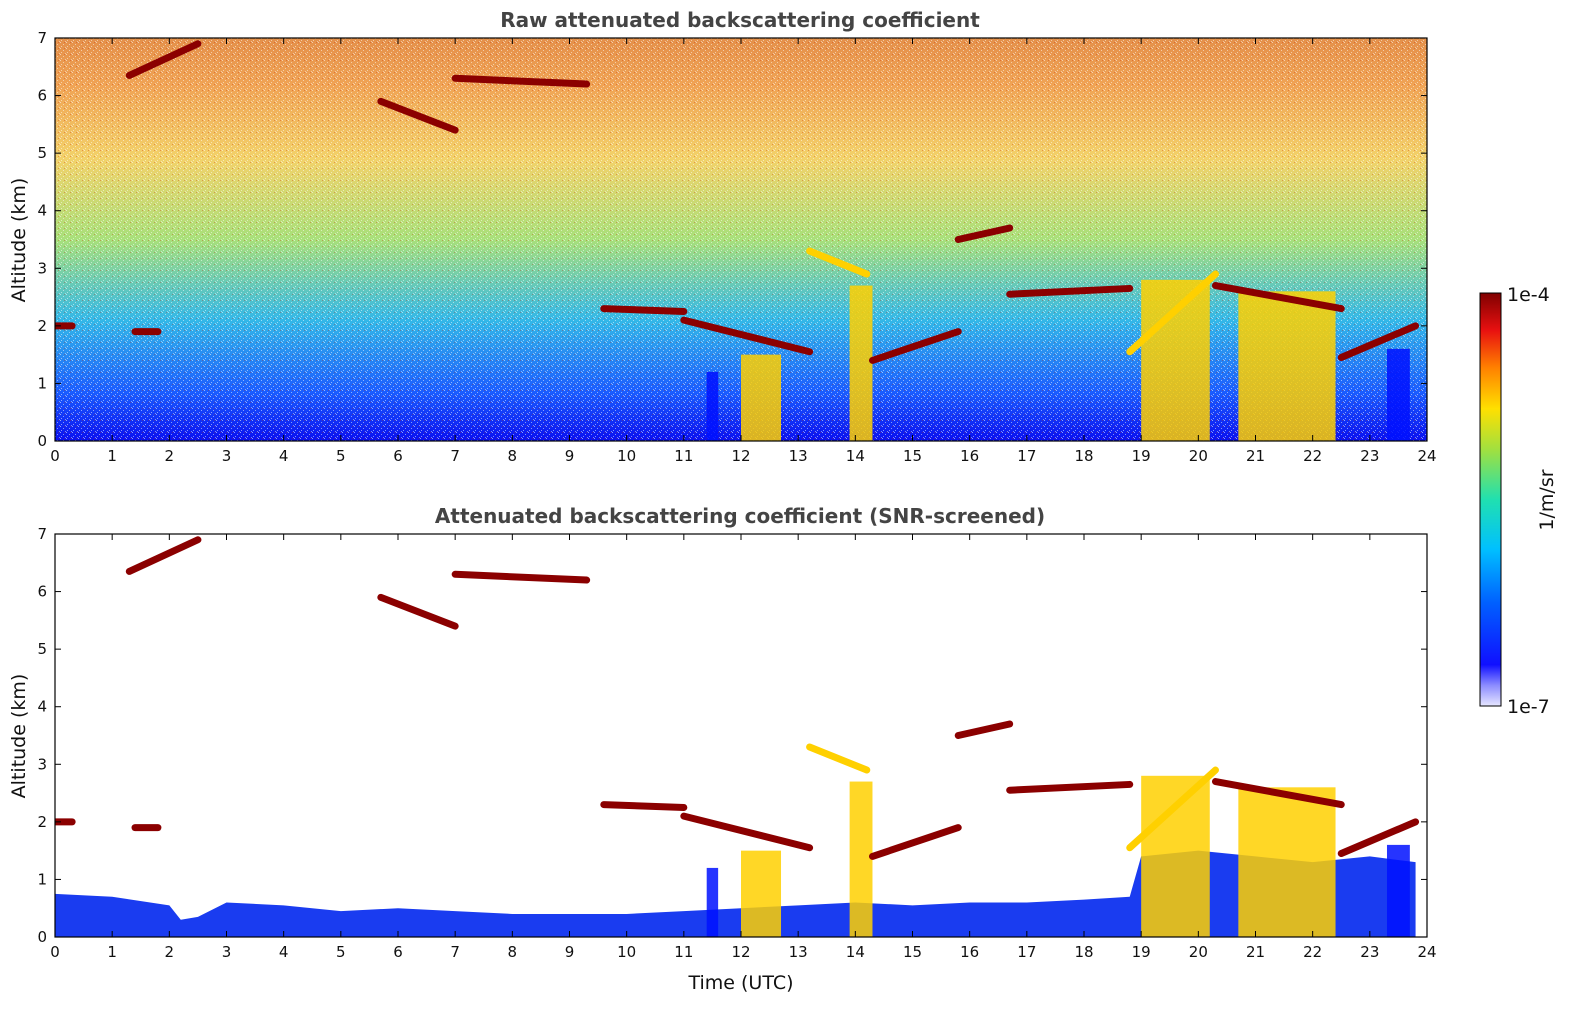  I want to click on x-tick-label: 13, so click(798, 952).